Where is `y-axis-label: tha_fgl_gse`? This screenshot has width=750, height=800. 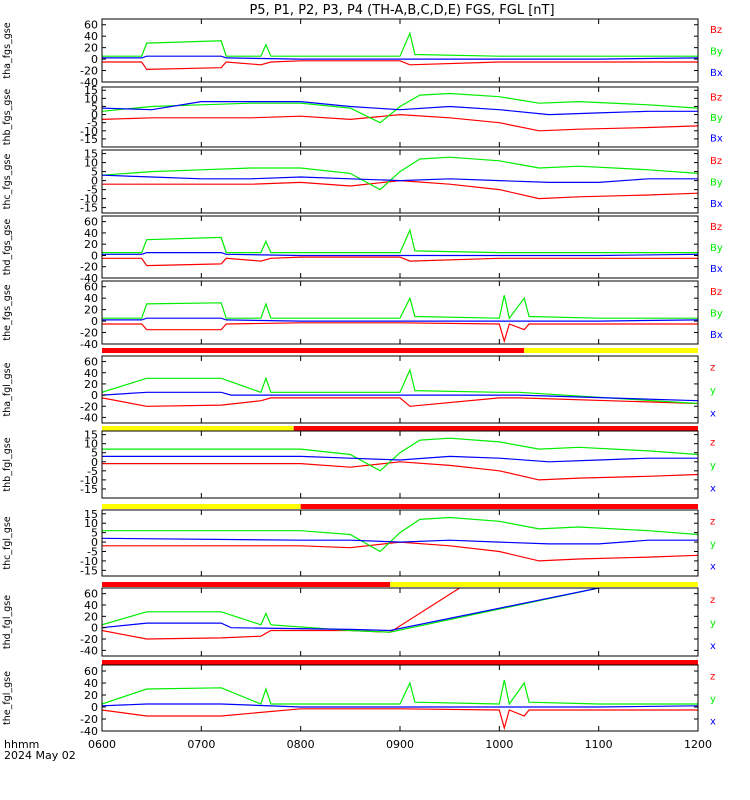 y-axis-label: tha_fgl_gse is located at coordinates (7, 389).